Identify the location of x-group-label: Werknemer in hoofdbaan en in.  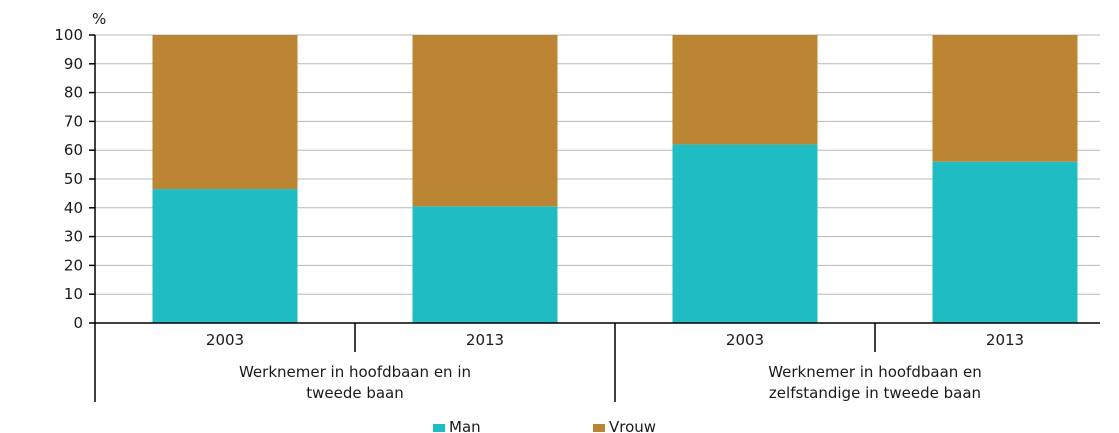
(355, 372).